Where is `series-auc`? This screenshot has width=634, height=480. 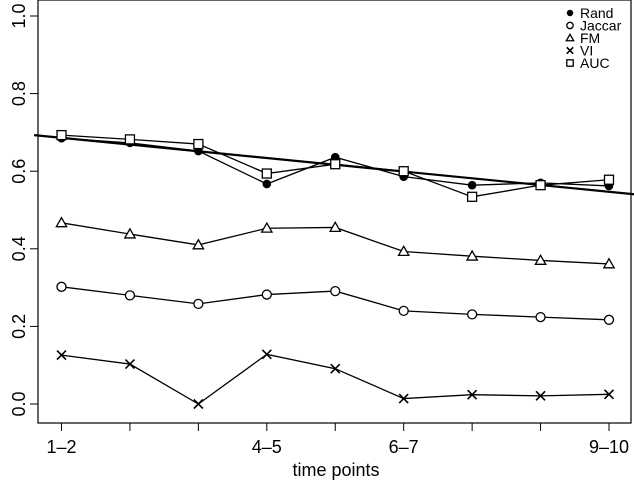
series-auc is located at coordinates (335, 165).